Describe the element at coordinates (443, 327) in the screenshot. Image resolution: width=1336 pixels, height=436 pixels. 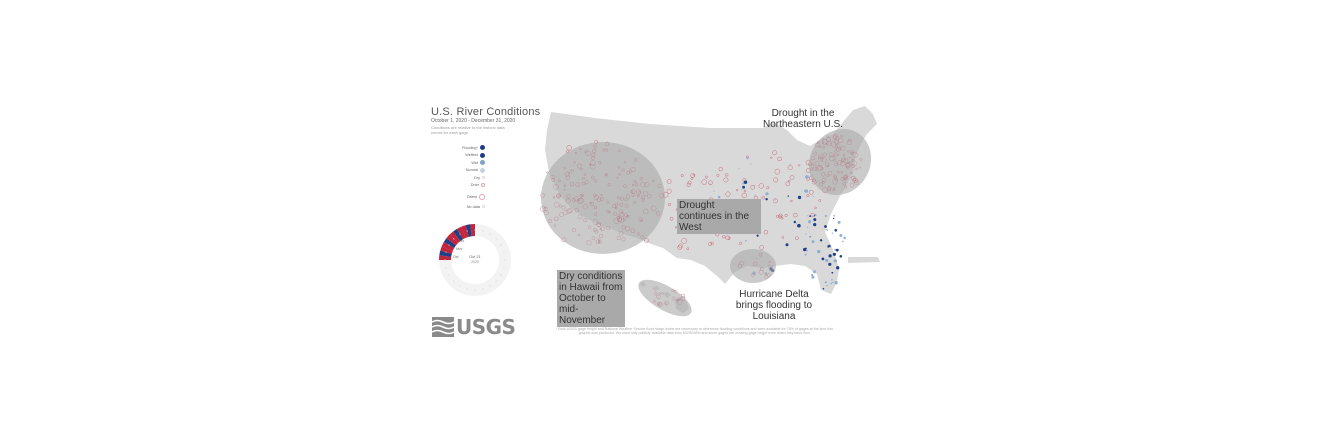
I see `usgs-wave-icon` at that location.